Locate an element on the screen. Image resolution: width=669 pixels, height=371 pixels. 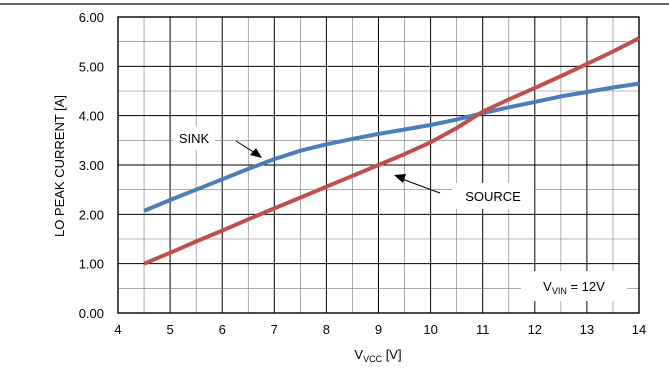
y-tick-label: 2.00 is located at coordinates (91, 214).